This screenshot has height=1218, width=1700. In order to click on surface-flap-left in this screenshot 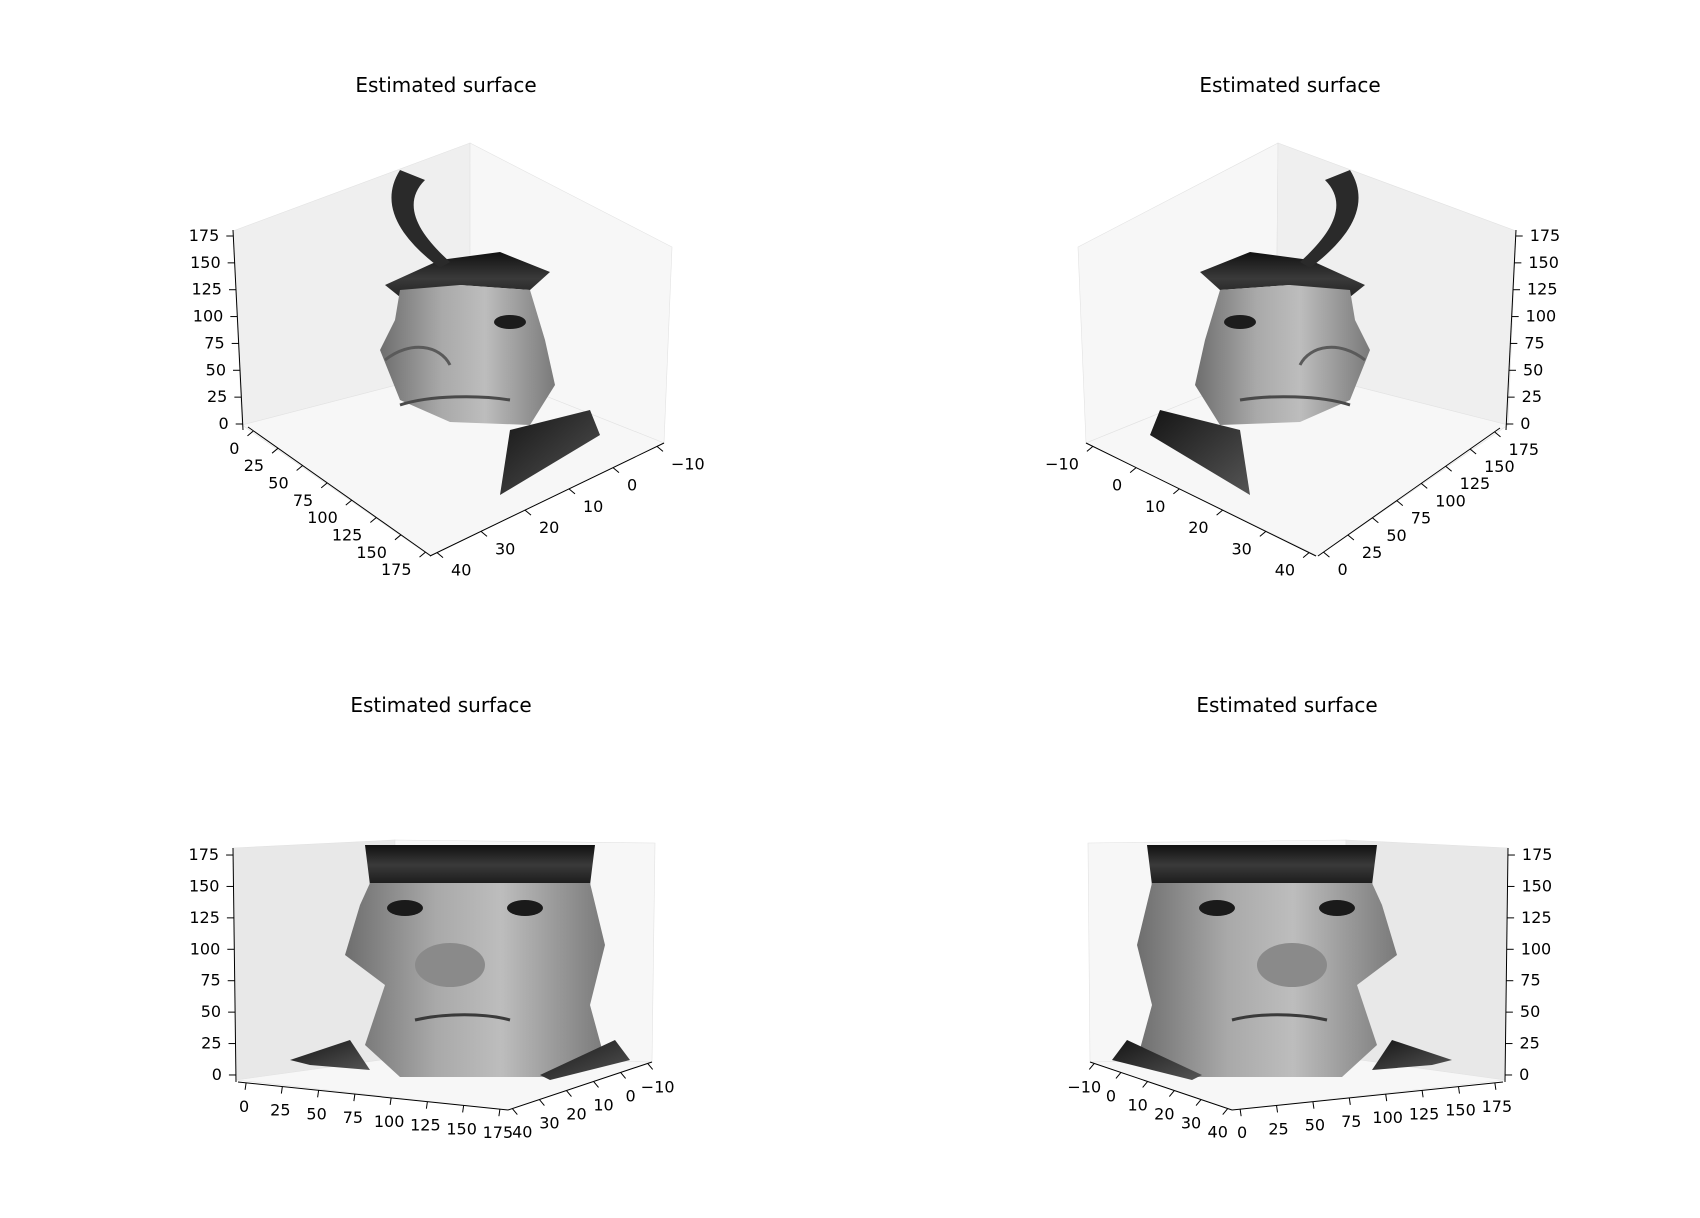, I will do `click(1412, 1055)`.